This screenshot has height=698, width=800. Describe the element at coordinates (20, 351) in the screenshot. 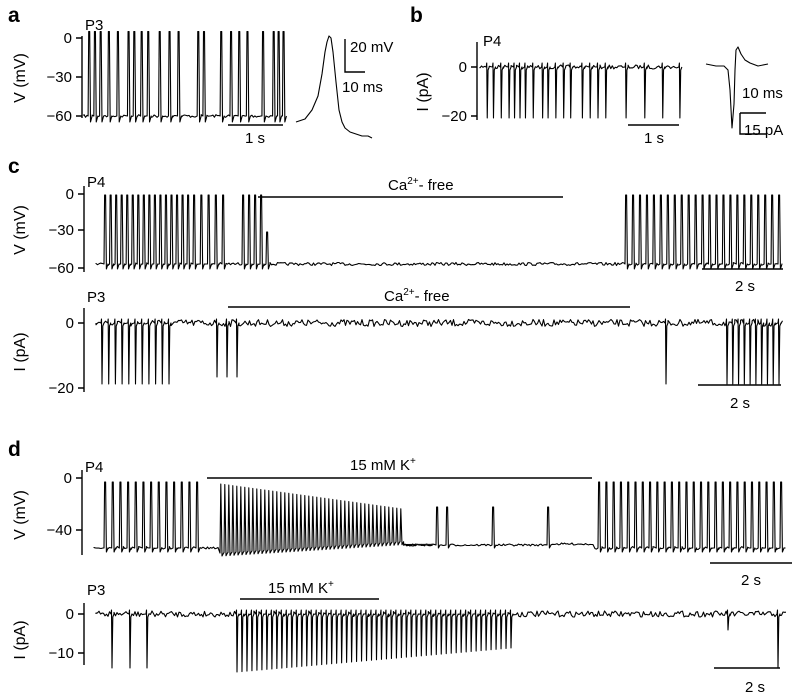

I see `y-axis-label-c-current: I (pA)` at that location.